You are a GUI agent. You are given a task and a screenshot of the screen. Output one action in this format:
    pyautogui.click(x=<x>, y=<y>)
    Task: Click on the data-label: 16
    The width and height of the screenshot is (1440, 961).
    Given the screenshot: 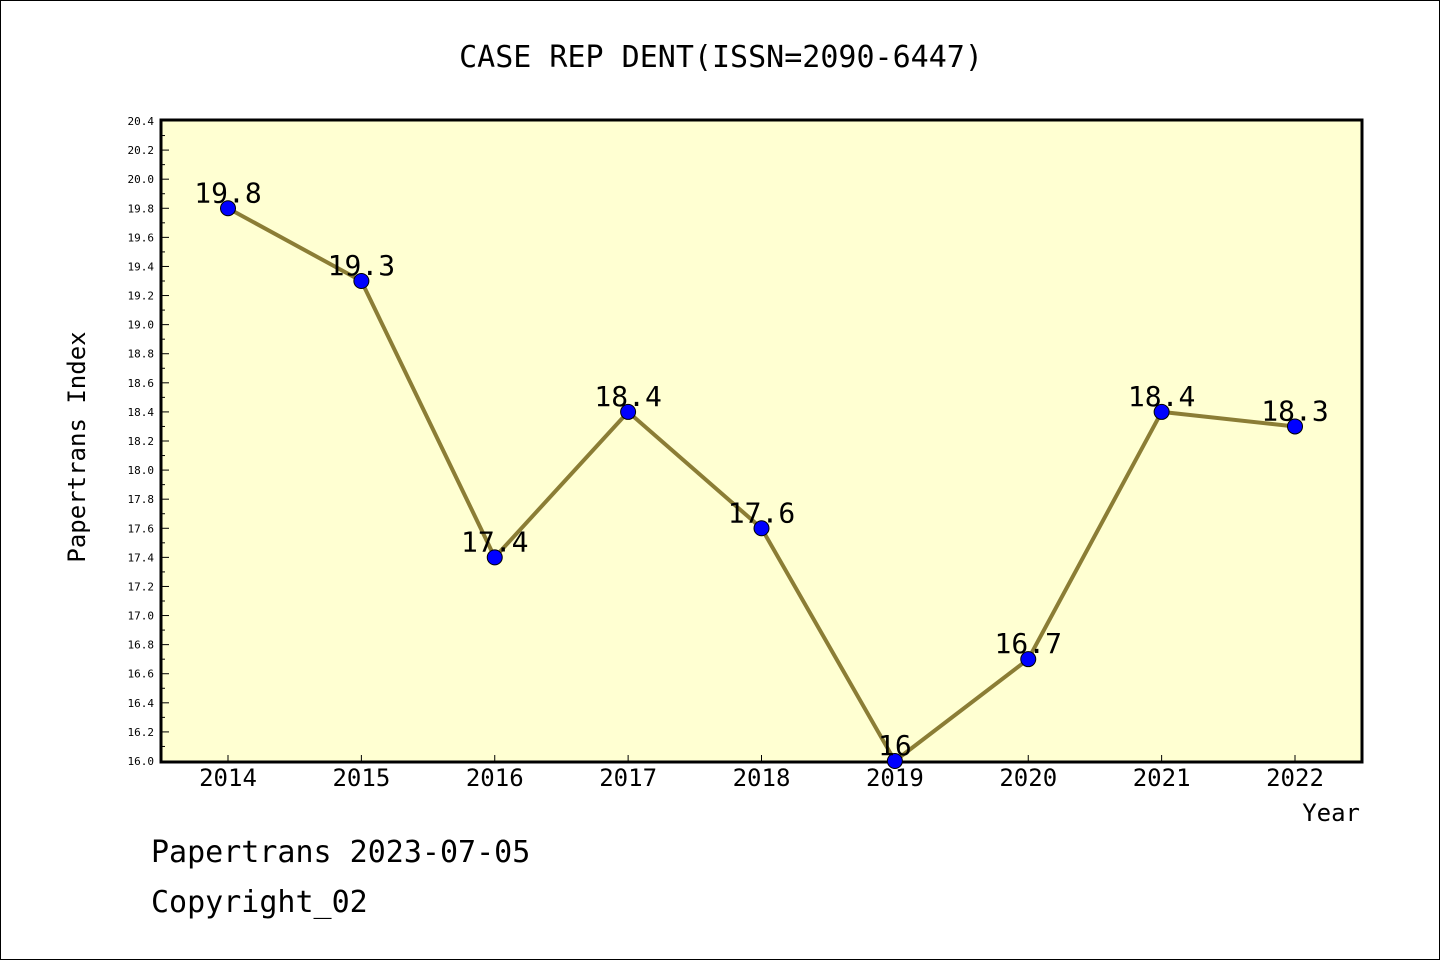 What is the action you would take?
    pyautogui.click(x=895, y=745)
    